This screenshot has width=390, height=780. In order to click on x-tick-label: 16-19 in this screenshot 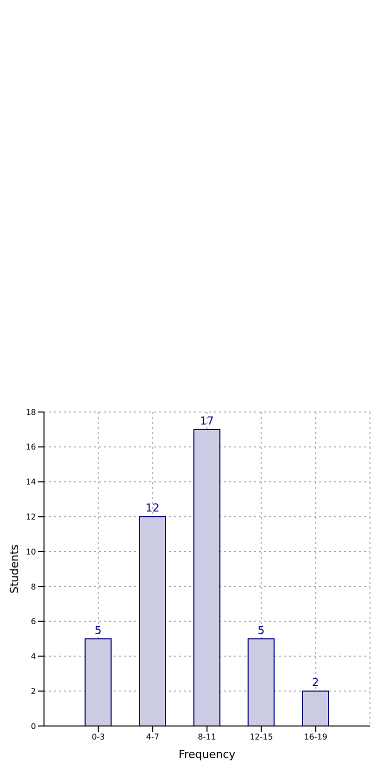, I will do `click(316, 737)`.